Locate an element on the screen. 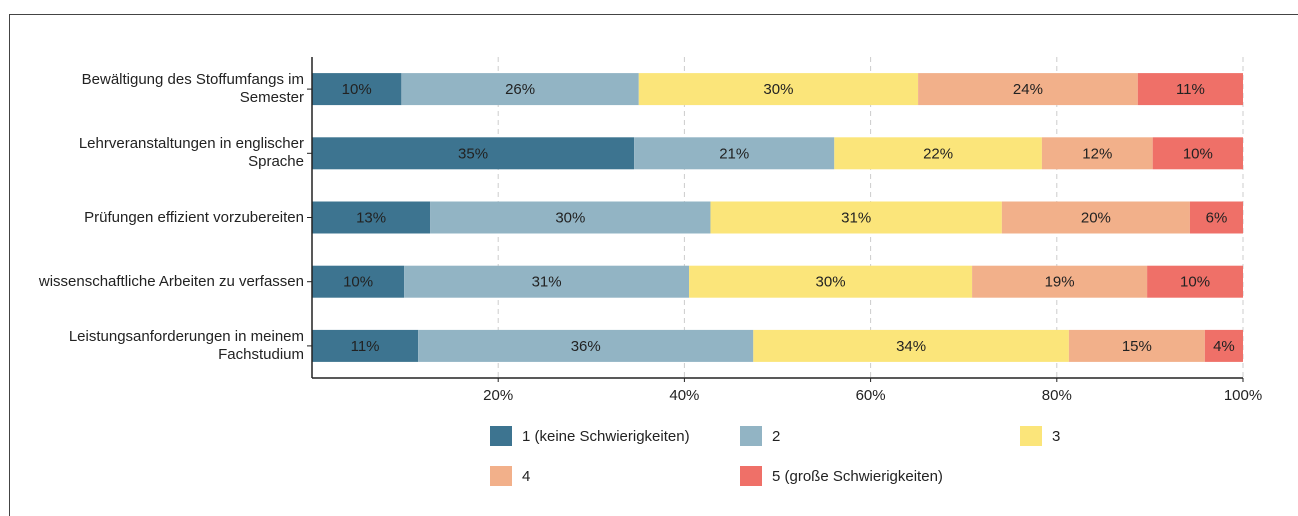  data-label: 24% is located at coordinates (1028, 89).